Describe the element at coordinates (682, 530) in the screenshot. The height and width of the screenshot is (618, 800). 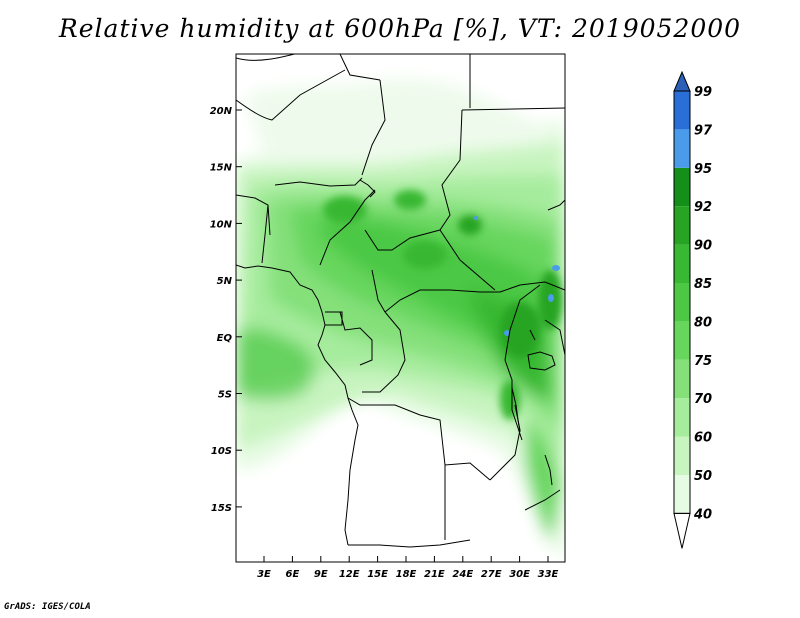
I see `colorbar-bottom-arrow` at that location.